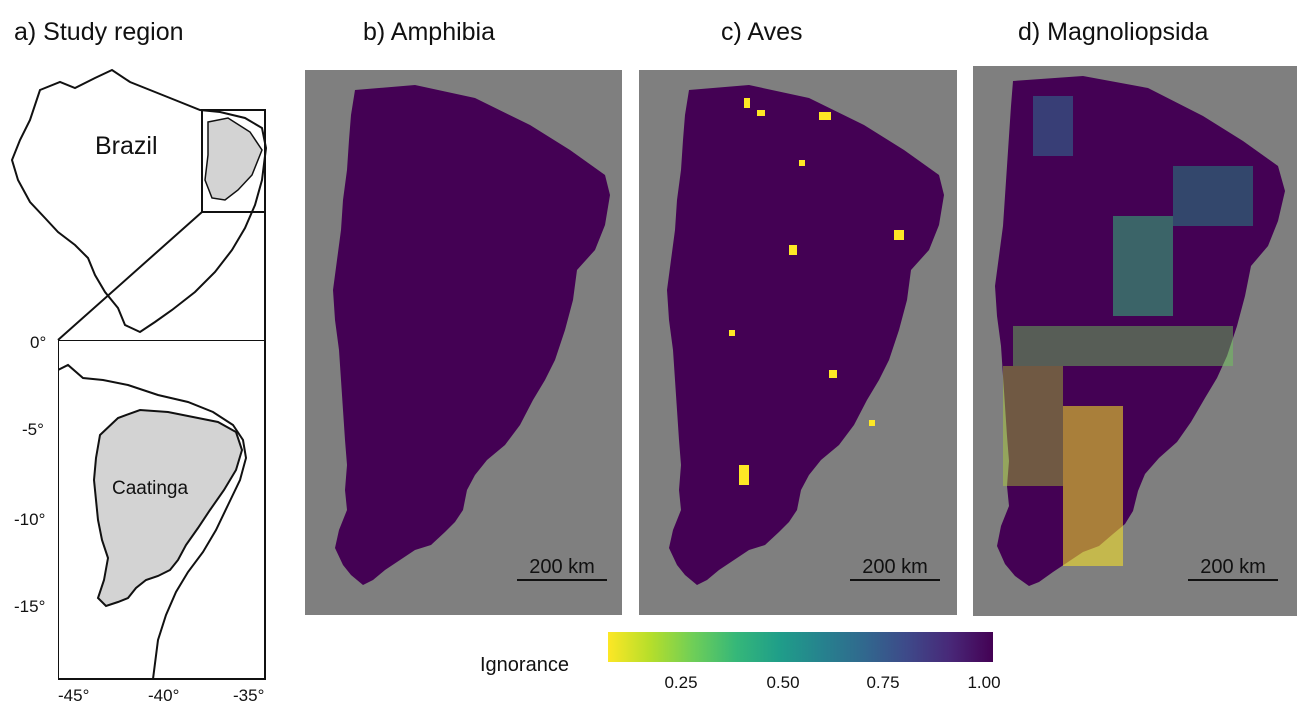 This screenshot has width=1308, height=716. I want to click on legend-tick-2: 0.50, so click(783, 682).